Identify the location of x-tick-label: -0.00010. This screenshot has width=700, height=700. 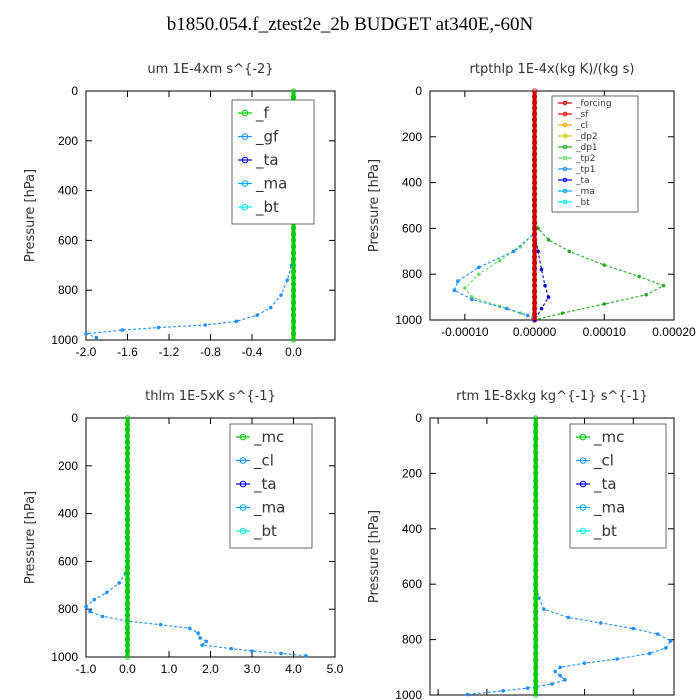
(465, 332).